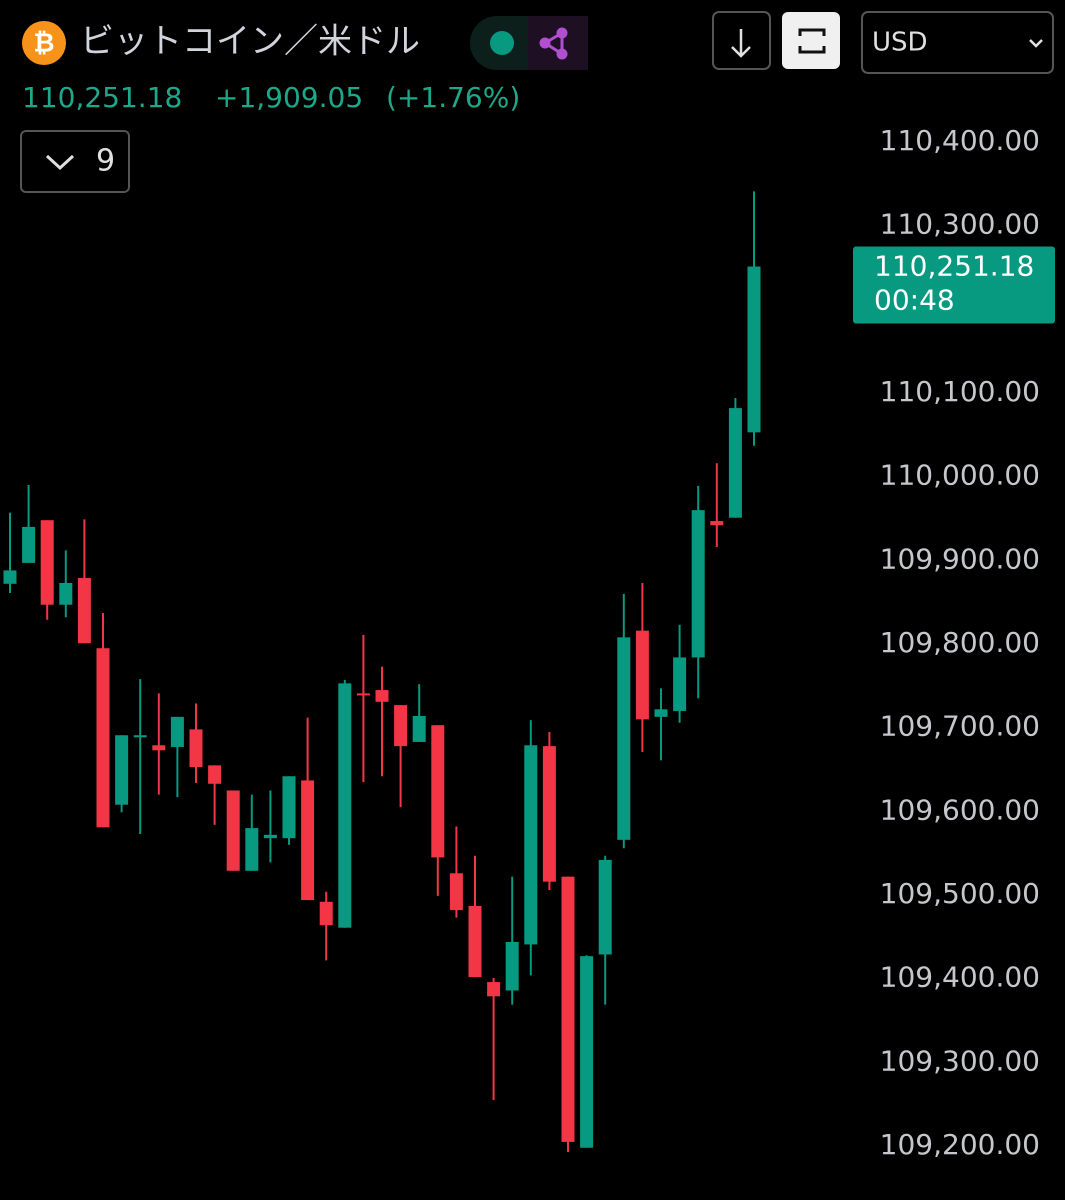 The height and width of the screenshot is (1200, 1065). Describe the element at coordinates (960, 224) in the screenshot. I see `y-tick-label: 110,300.00` at that location.